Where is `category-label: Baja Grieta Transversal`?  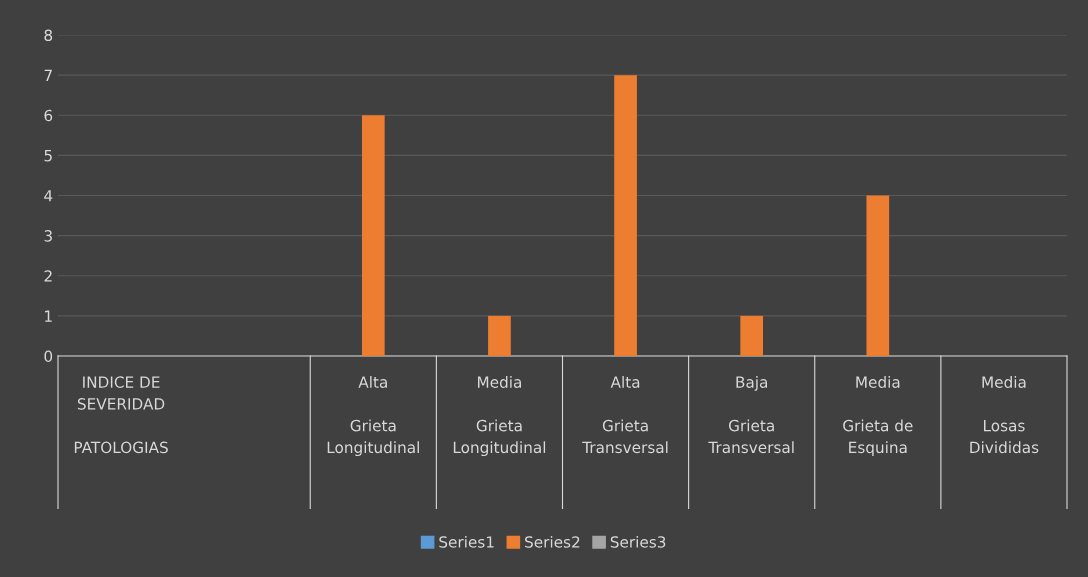 category-label: Baja Grieta Transversal is located at coordinates (751, 415).